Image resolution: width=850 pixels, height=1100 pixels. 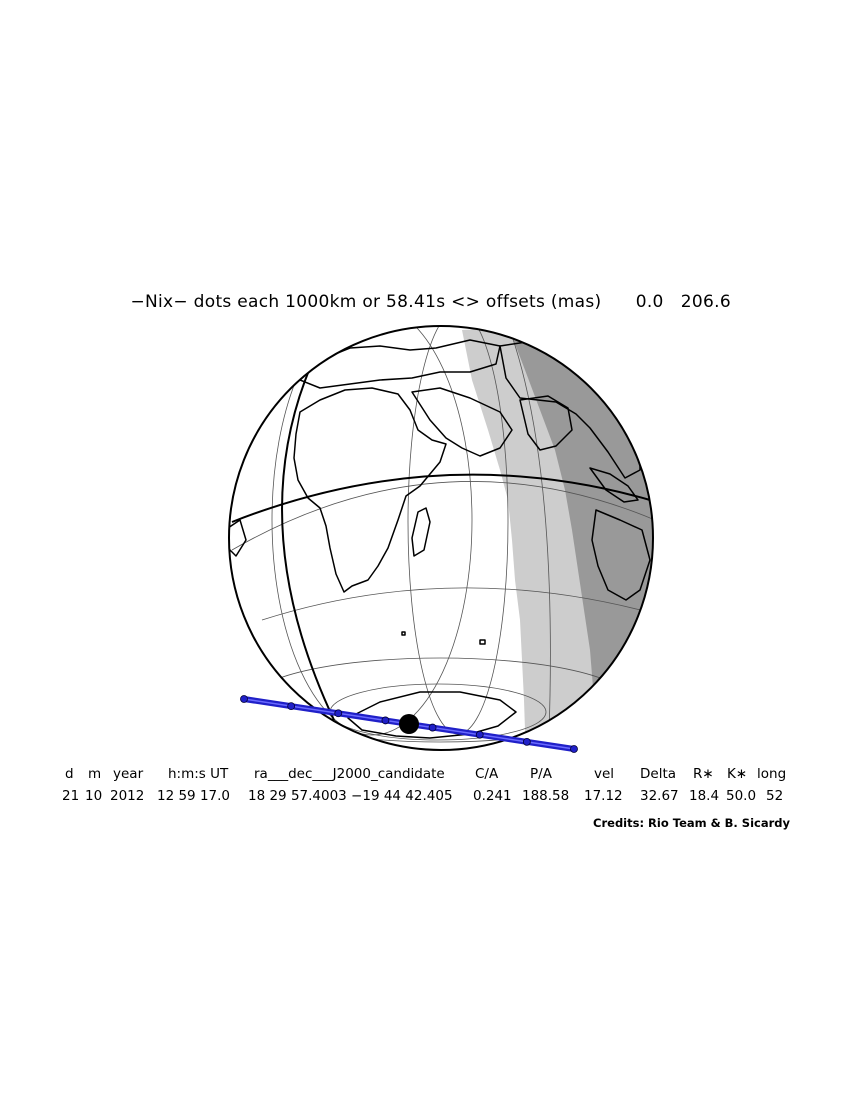 What do you see at coordinates (127, 796) in the screenshot?
I see `value-year: 2012` at bounding box center [127, 796].